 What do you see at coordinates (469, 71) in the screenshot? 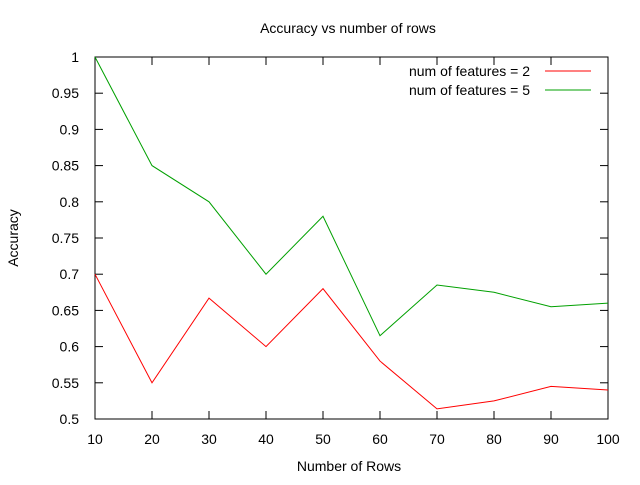
I see `legend-label-1: num of features = 2` at bounding box center [469, 71].